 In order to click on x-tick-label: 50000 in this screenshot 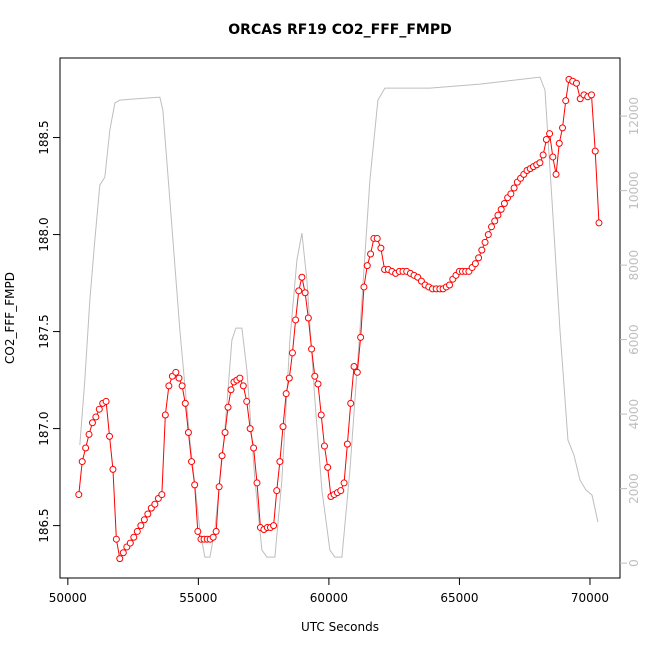, I will do `click(68, 598)`.